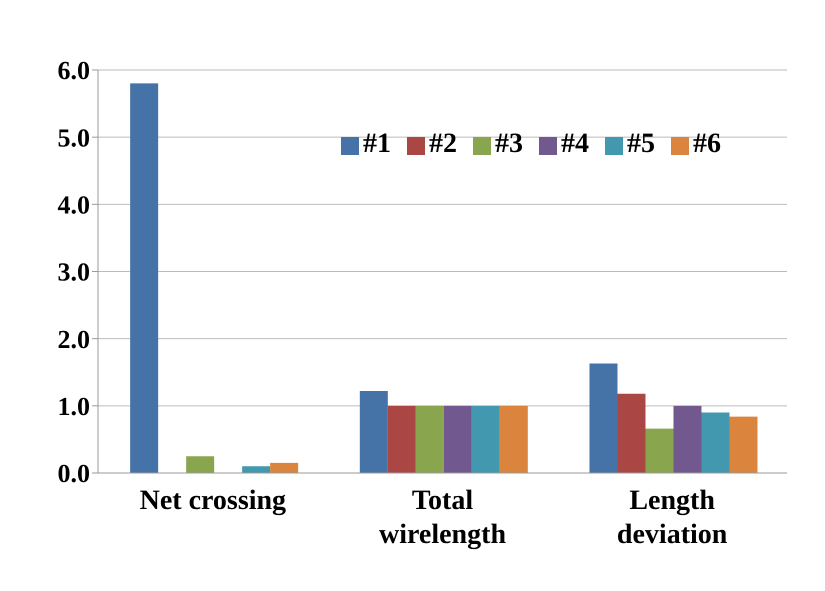  Describe the element at coordinates (74, 137) in the screenshot. I see `y-tick-label: 5.0` at that location.